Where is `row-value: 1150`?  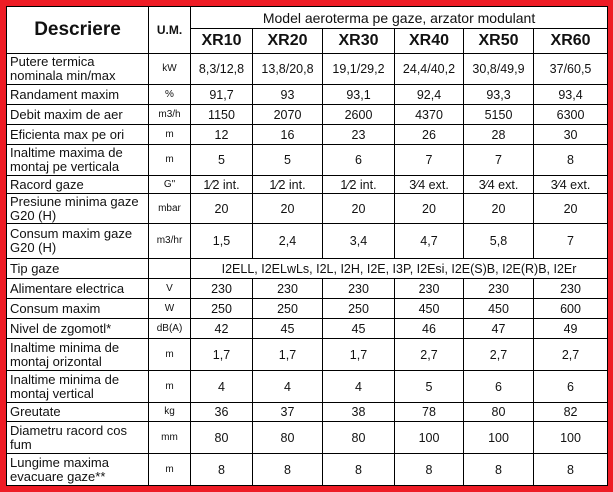 row-value: 1150 is located at coordinates (221, 114).